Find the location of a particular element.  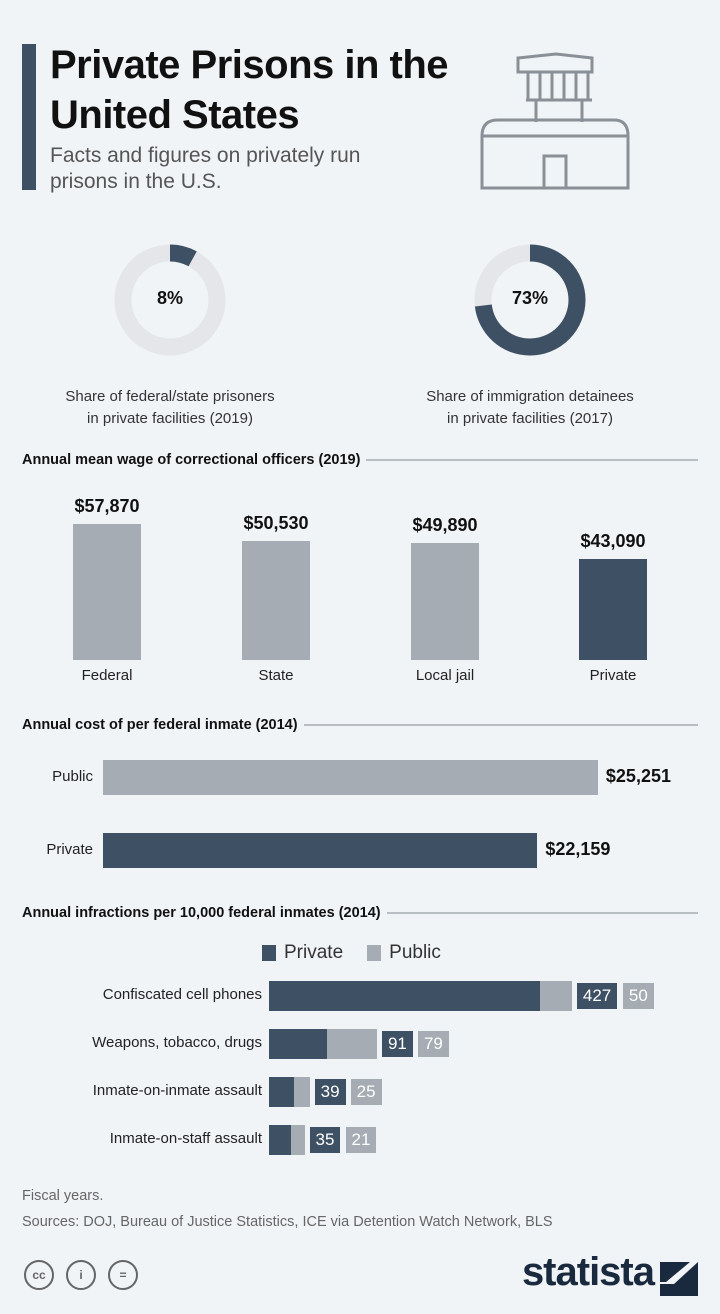

infraction-value-public: 50 is located at coordinates (638, 996).